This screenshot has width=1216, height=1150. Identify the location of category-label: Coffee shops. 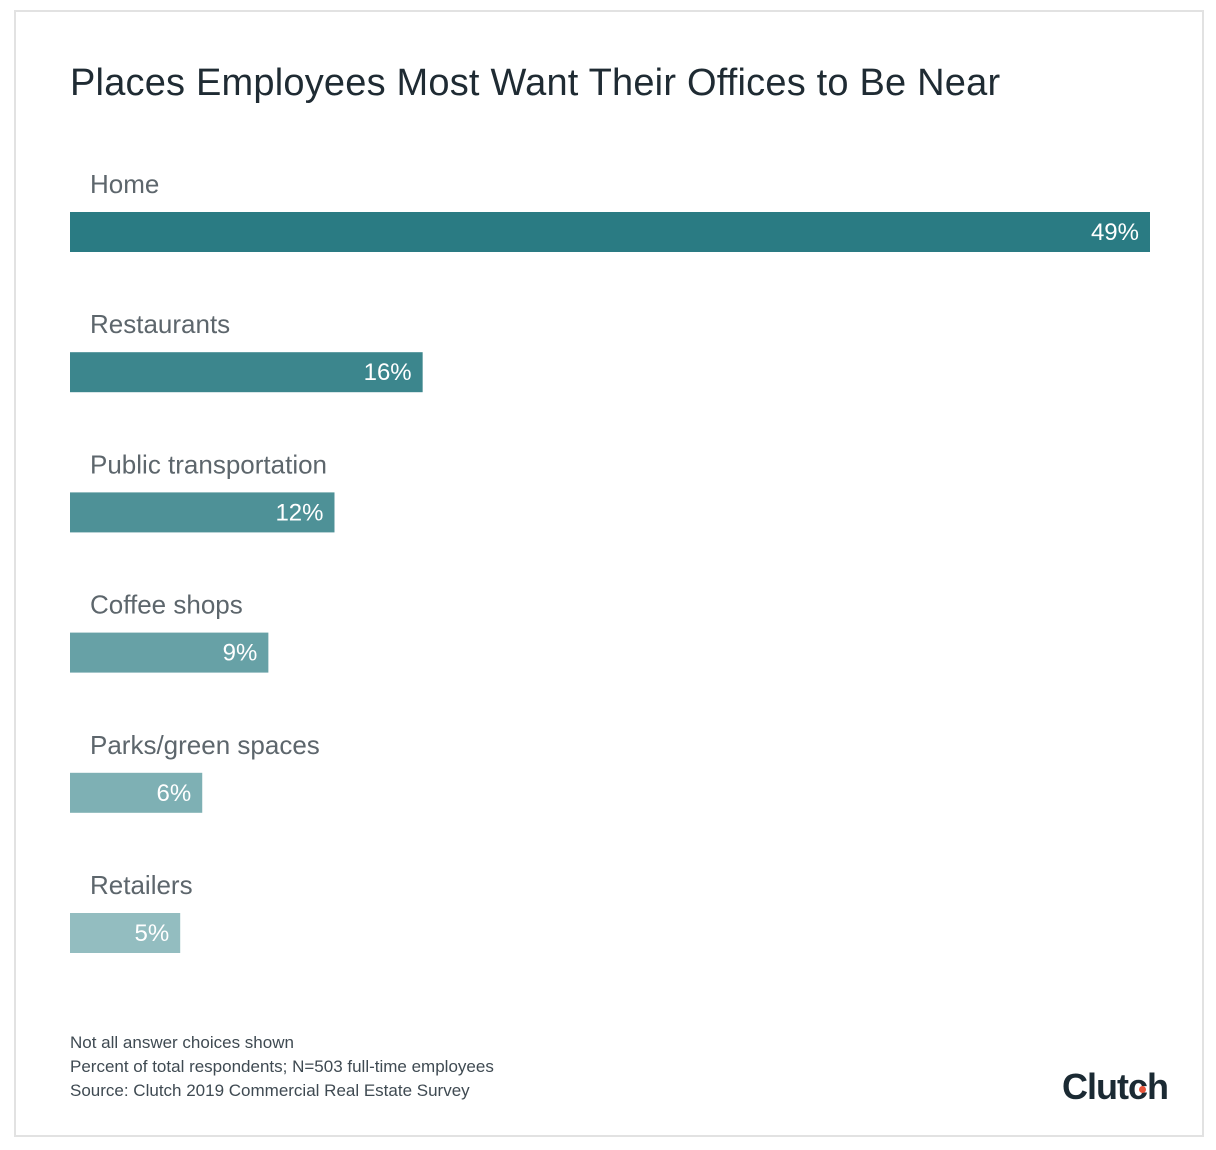
(166, 605).